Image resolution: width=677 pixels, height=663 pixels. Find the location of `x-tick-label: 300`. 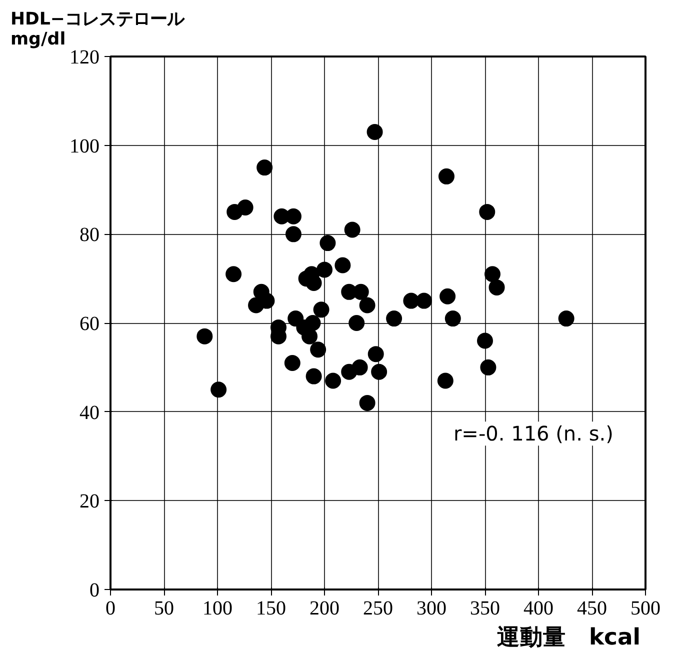

x-tick-label: 300 is located at coordinates (431, 609).